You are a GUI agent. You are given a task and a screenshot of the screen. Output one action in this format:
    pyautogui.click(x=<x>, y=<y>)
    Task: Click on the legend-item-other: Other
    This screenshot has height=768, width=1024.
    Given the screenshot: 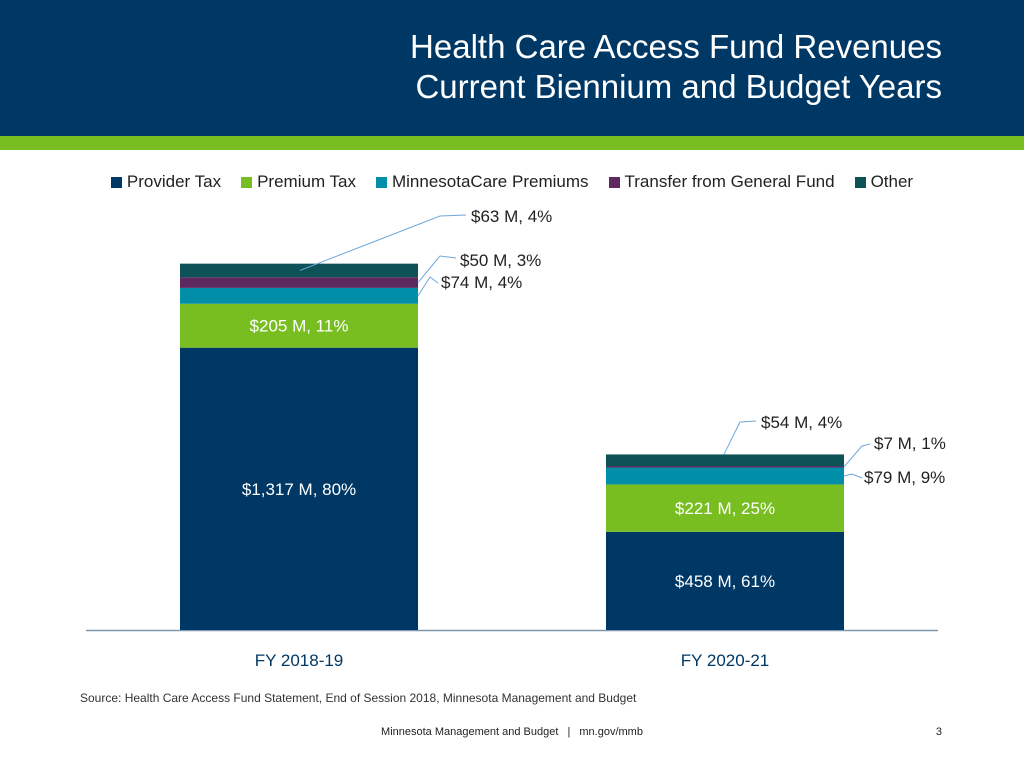 What is the action you would take?
    pyautogui.click(x=884, y=182)
    